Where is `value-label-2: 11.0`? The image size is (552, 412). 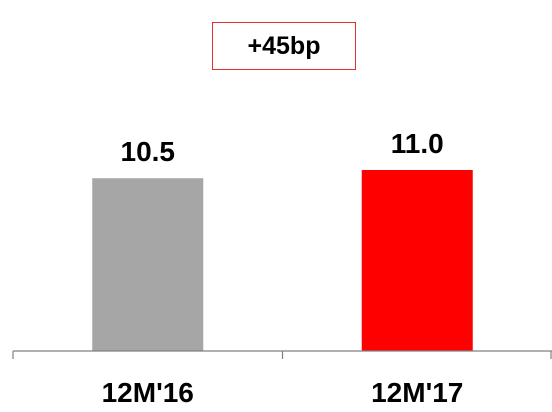
value-label-2: 11.0 is located at coordinates (417, 143).